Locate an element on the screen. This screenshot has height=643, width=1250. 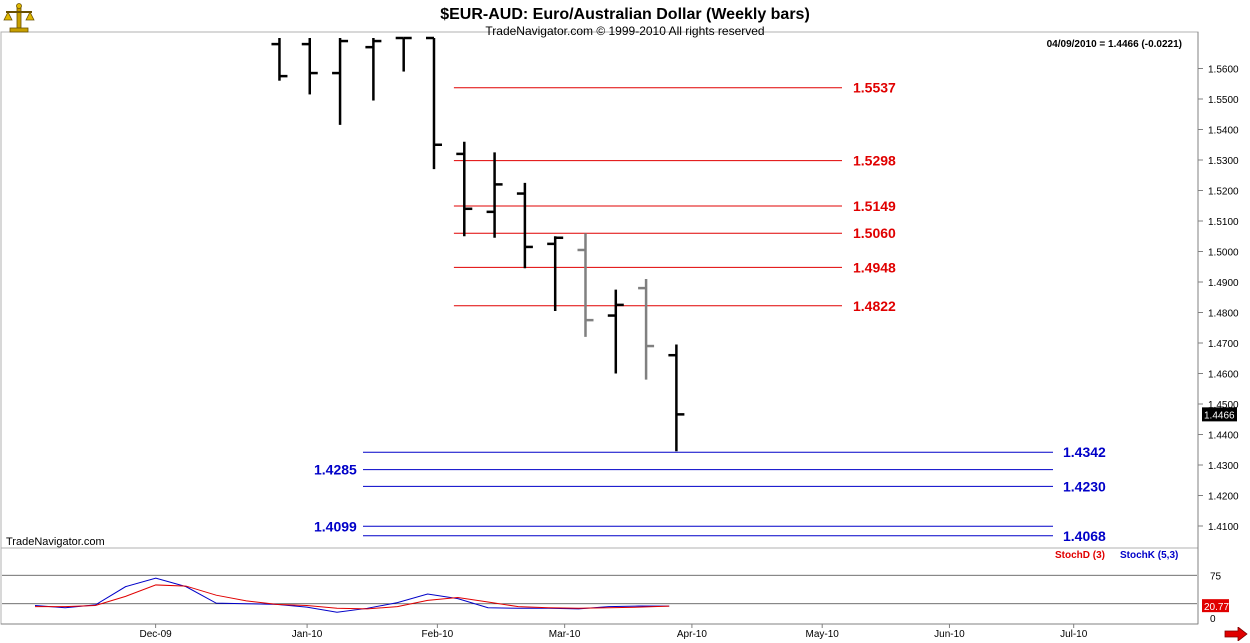
stoch-last-label: 20.77 is located at coordinates (1216, 607).